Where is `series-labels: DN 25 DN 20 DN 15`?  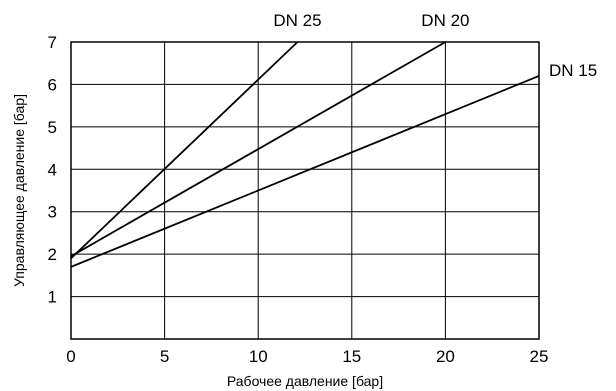 series-labels: DN 25 DN 20 DN 15 is located at coordinates (435, 45).